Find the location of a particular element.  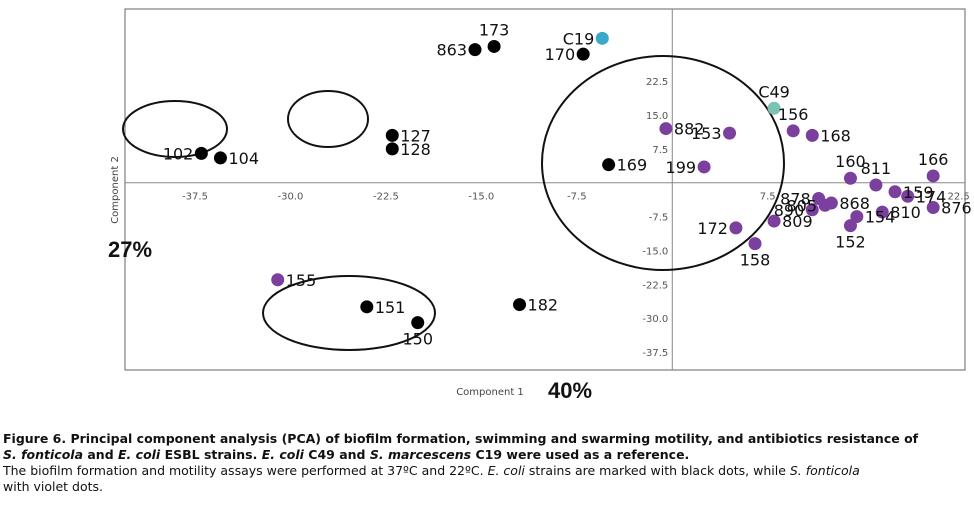

x-tick-label: -7.5 is located at coordinates (577, 197).